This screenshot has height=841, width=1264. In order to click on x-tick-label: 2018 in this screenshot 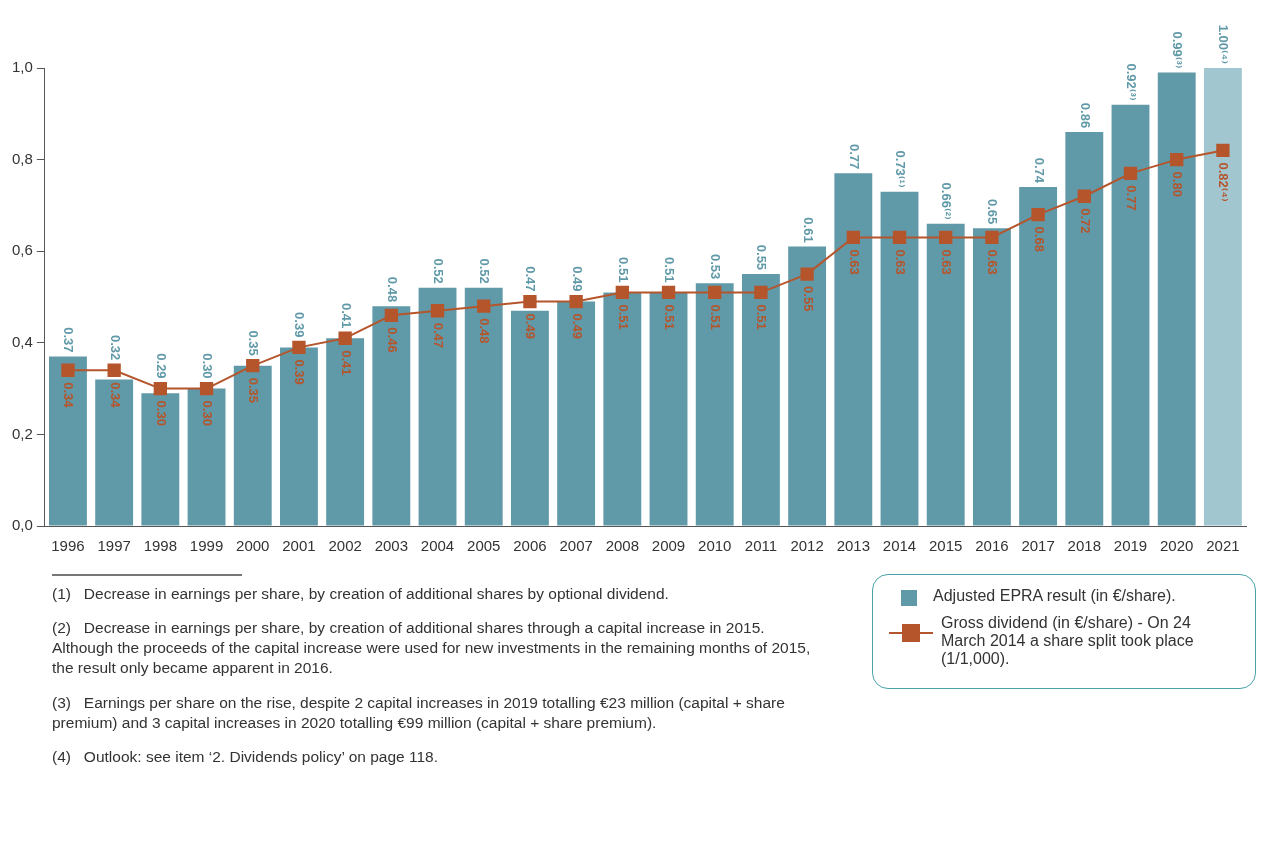, I will do `click(1084, 546)`.